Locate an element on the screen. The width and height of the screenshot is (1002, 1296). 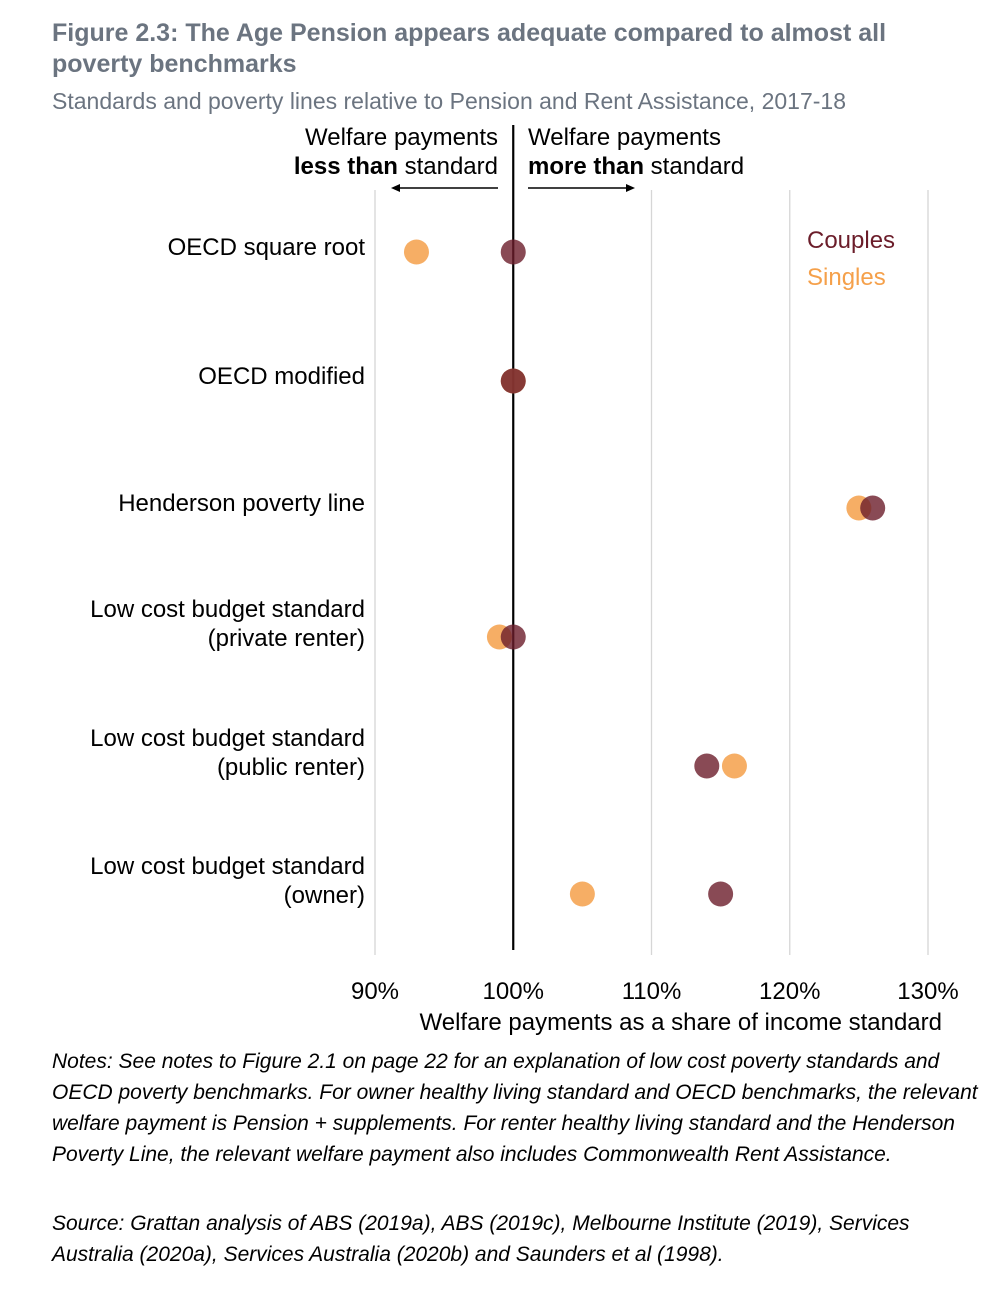
x-tick-label-2: 110% is located at coordinates (652, 991).